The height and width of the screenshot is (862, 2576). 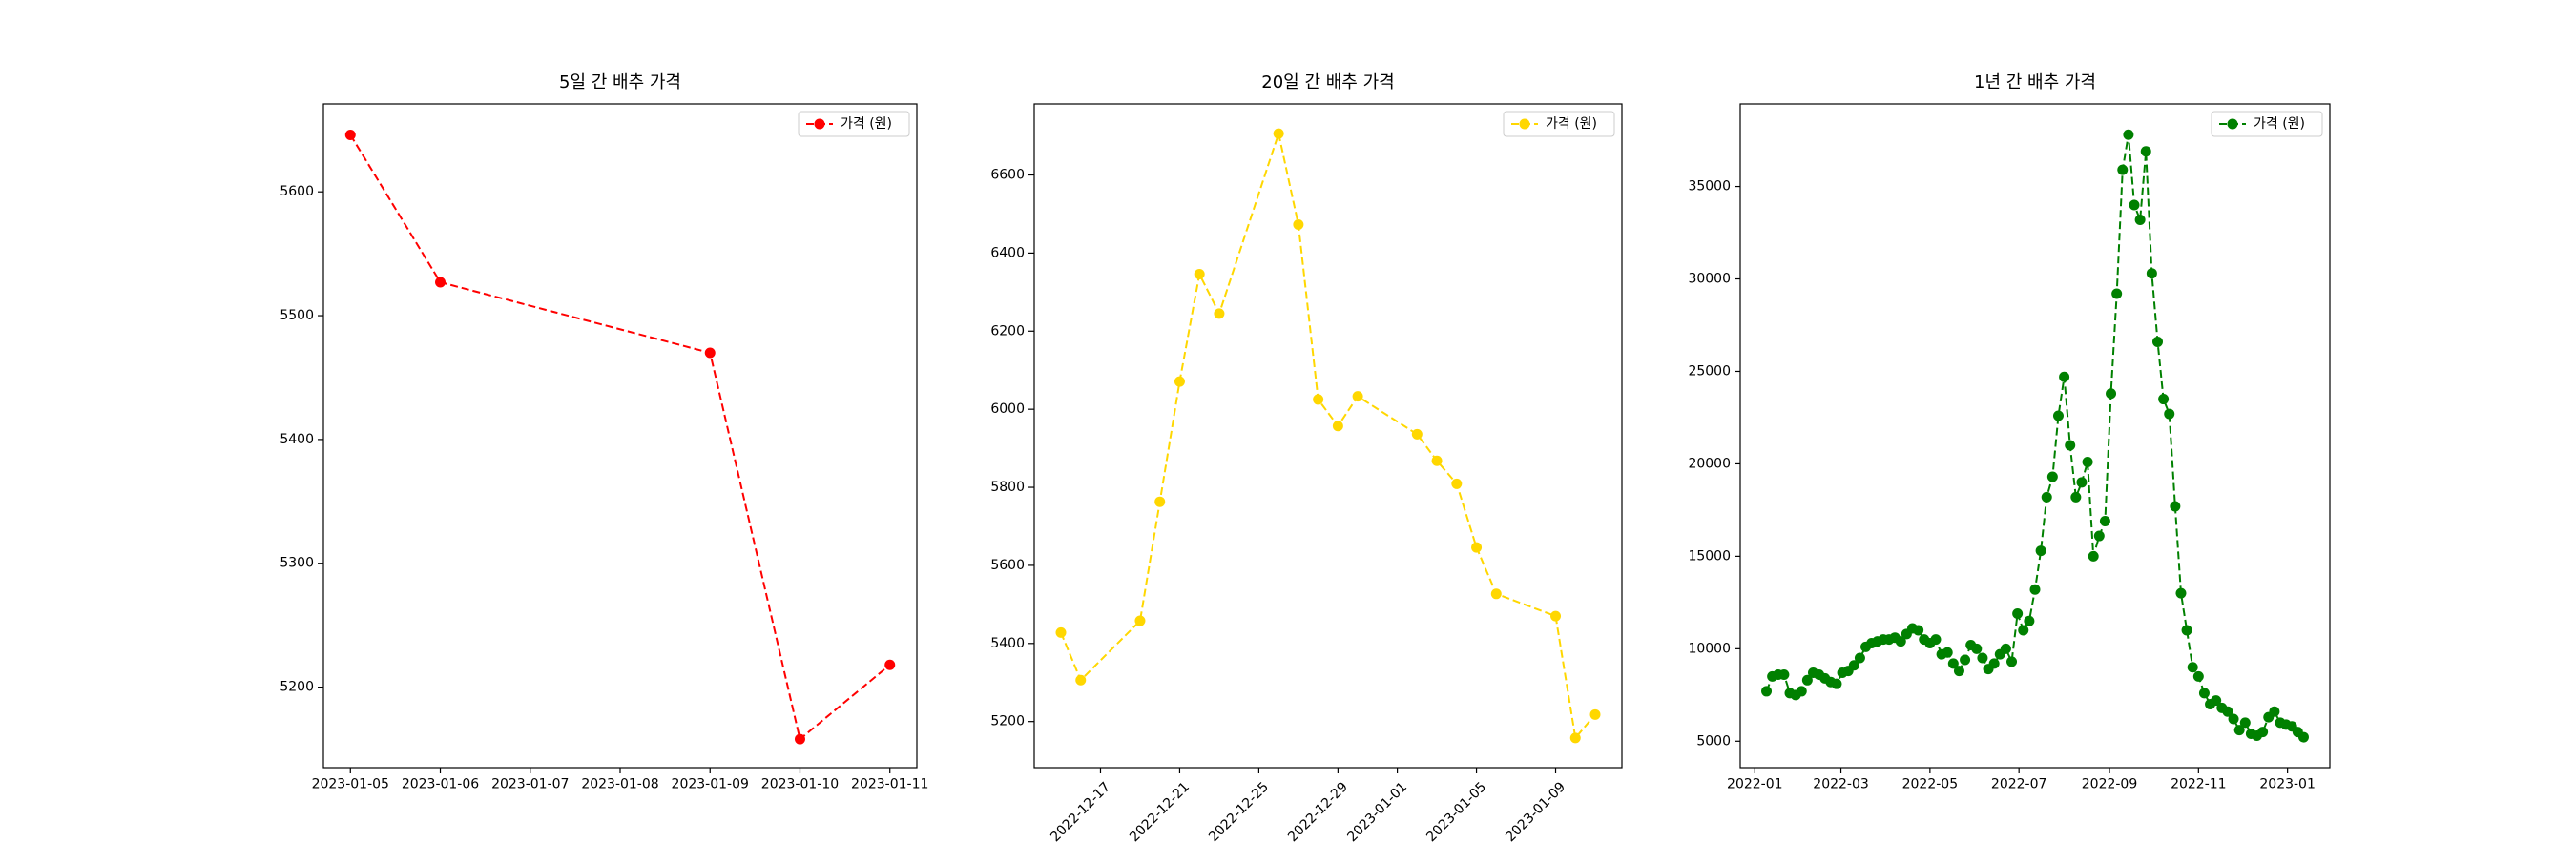 I want to click on x-tick-label: 2022-03, so click(x=1841, y=784).